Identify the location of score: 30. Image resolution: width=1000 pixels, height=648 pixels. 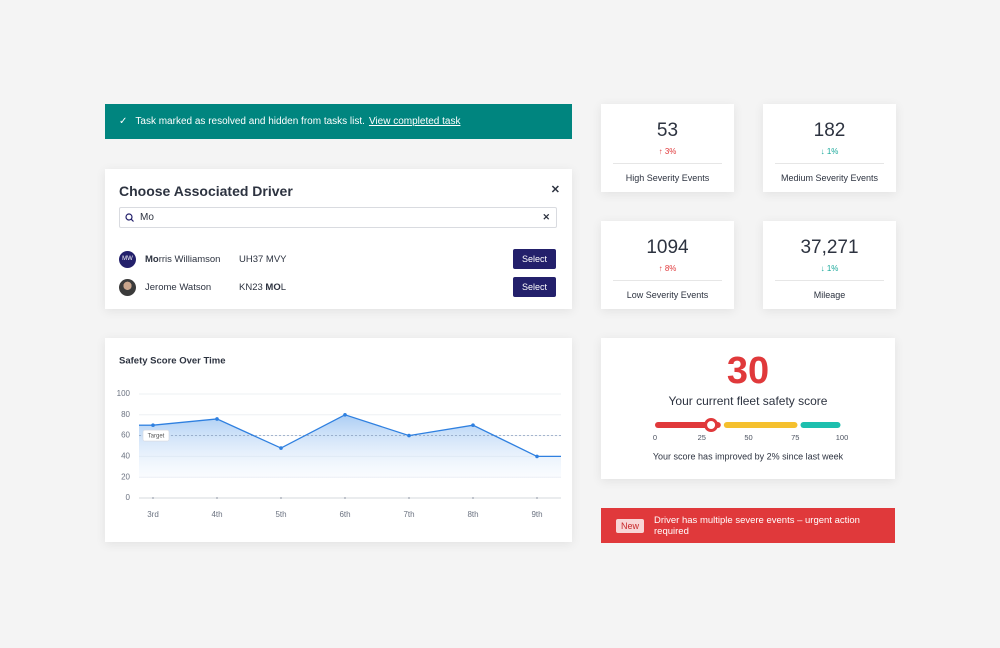
(748, 371).